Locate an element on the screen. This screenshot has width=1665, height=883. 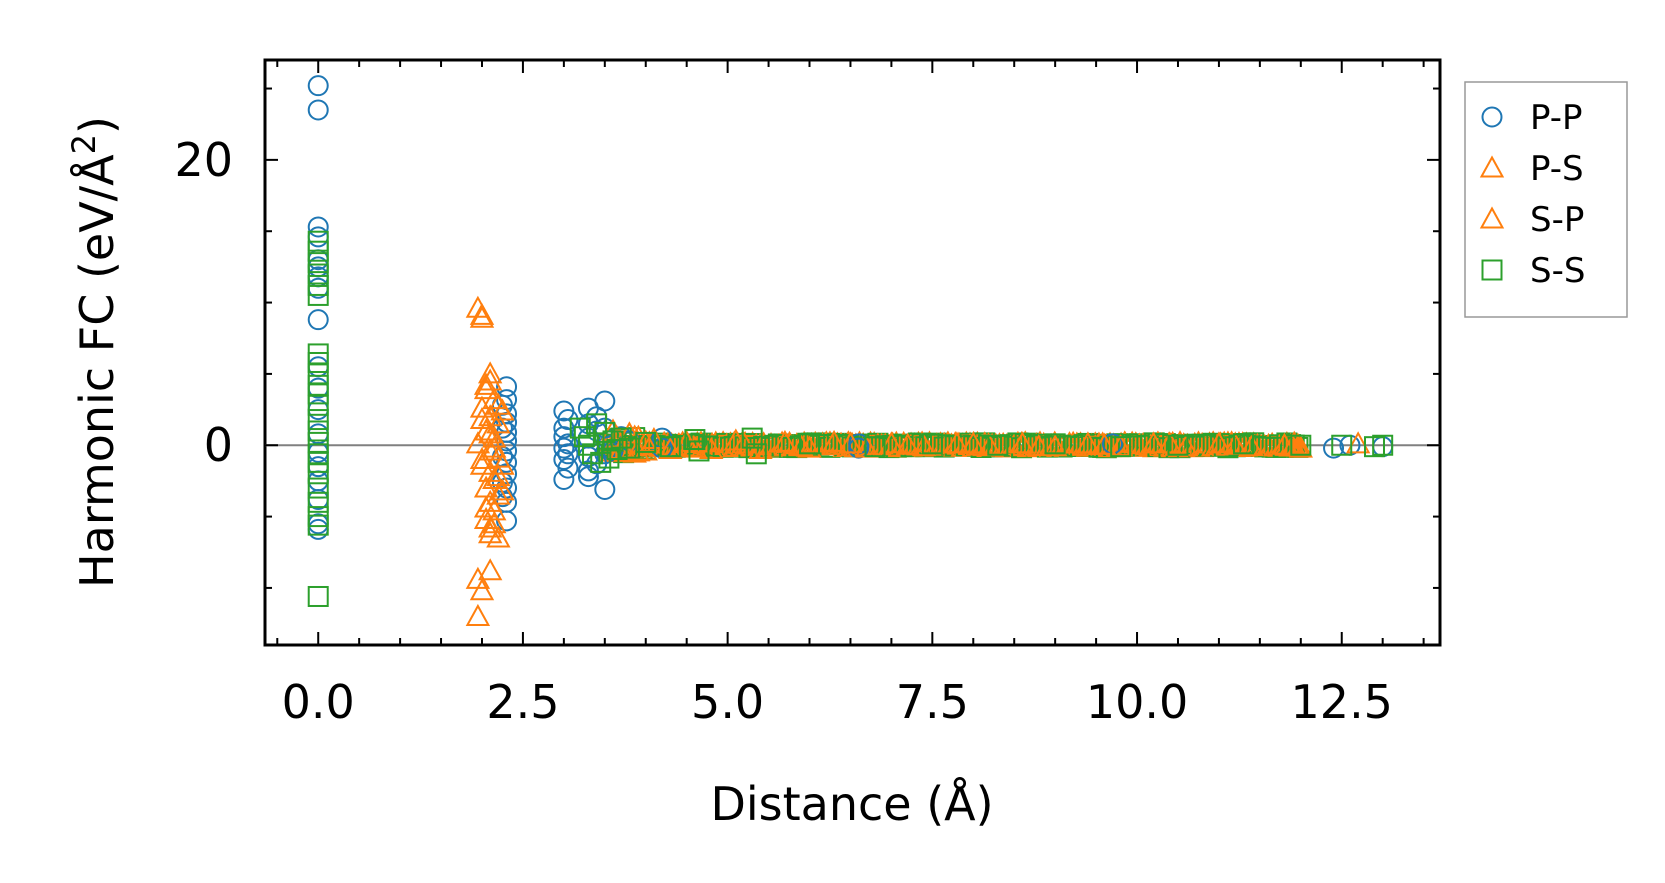
x-tick-label: 0.0 is located at coordinates (318, 702).